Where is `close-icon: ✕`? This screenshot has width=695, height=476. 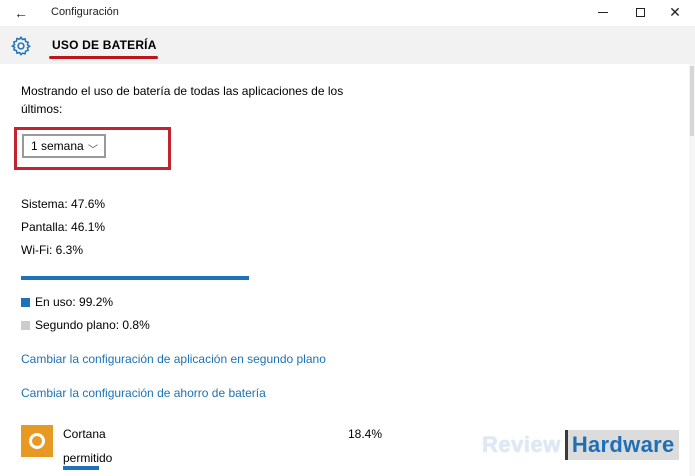 close-icon: ✕ is located at coordinates (675, 12).